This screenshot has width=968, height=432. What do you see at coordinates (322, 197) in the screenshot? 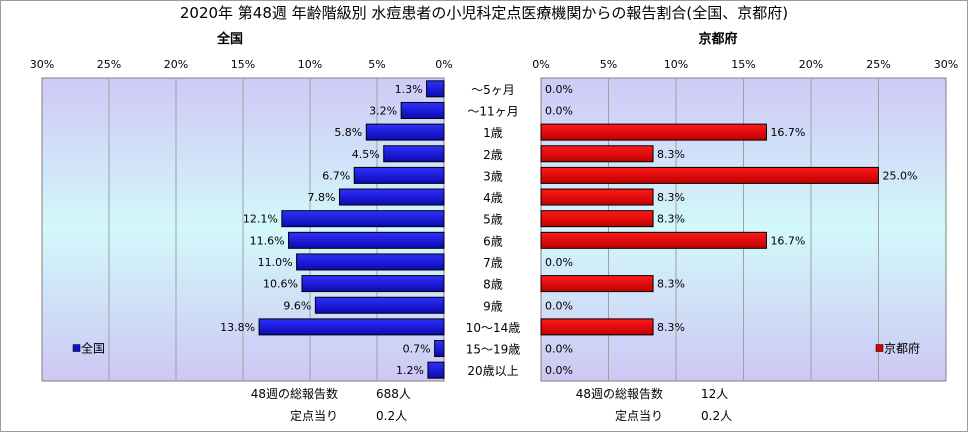
I see `data-label: 7.8%` at bounding box center [322, 197].